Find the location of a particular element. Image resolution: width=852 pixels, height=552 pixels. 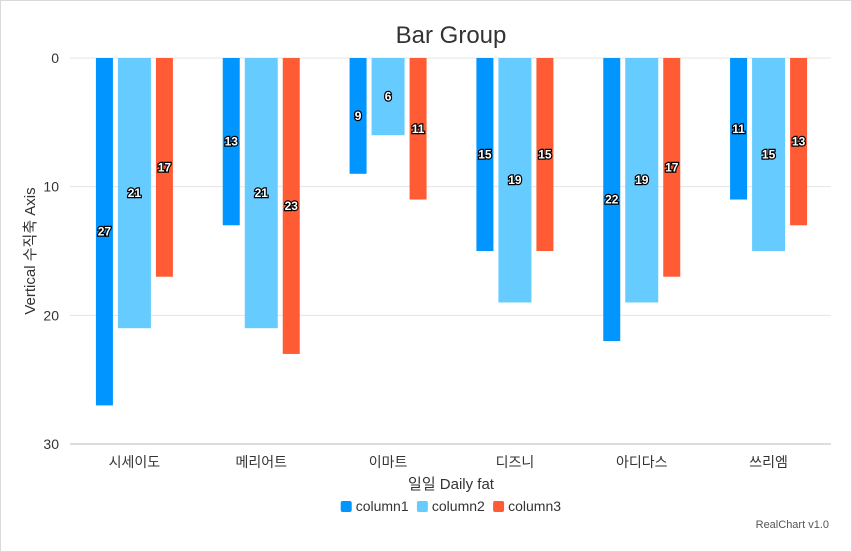

y-axis-ticks: 0 10 20 30 is located at coordinates (51, 251).